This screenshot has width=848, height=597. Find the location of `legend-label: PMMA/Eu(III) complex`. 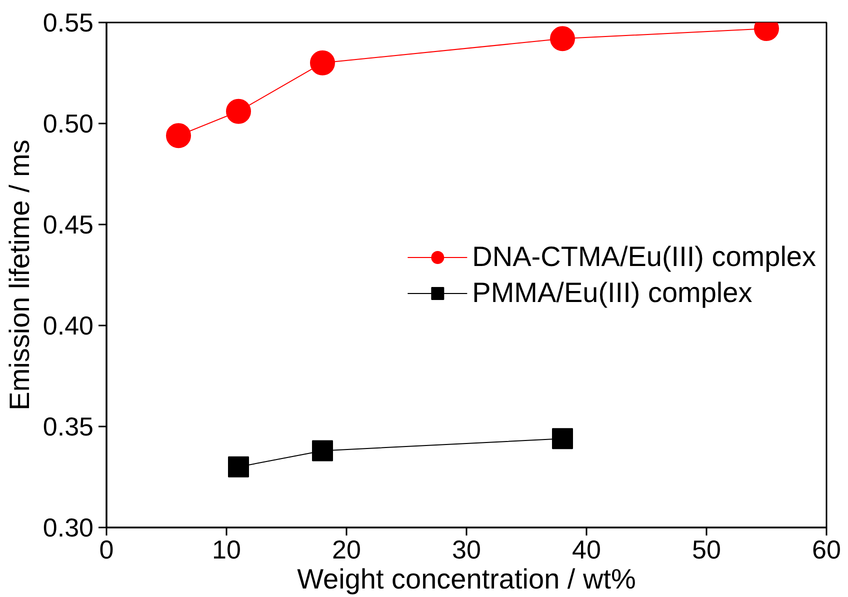

legend-label: PMMA/Eu(III) complex is located at coordinates (612, 292).